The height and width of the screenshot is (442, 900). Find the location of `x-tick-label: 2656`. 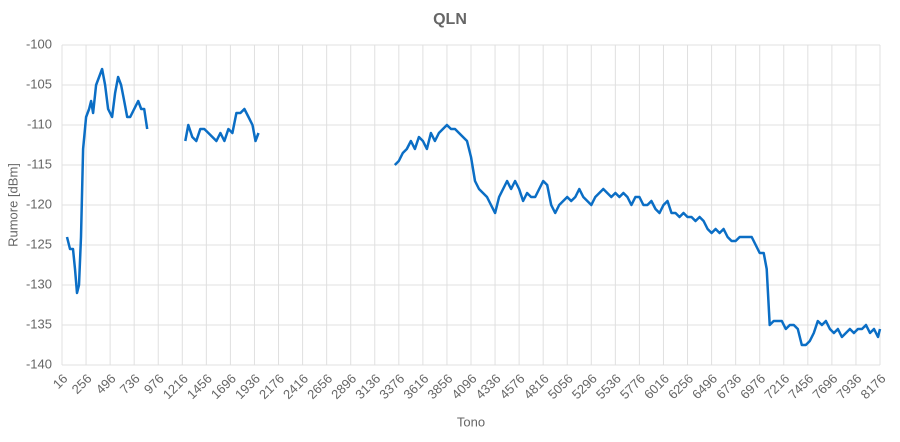

x-tick-label: 2656 is located at coordinates (319, 386).